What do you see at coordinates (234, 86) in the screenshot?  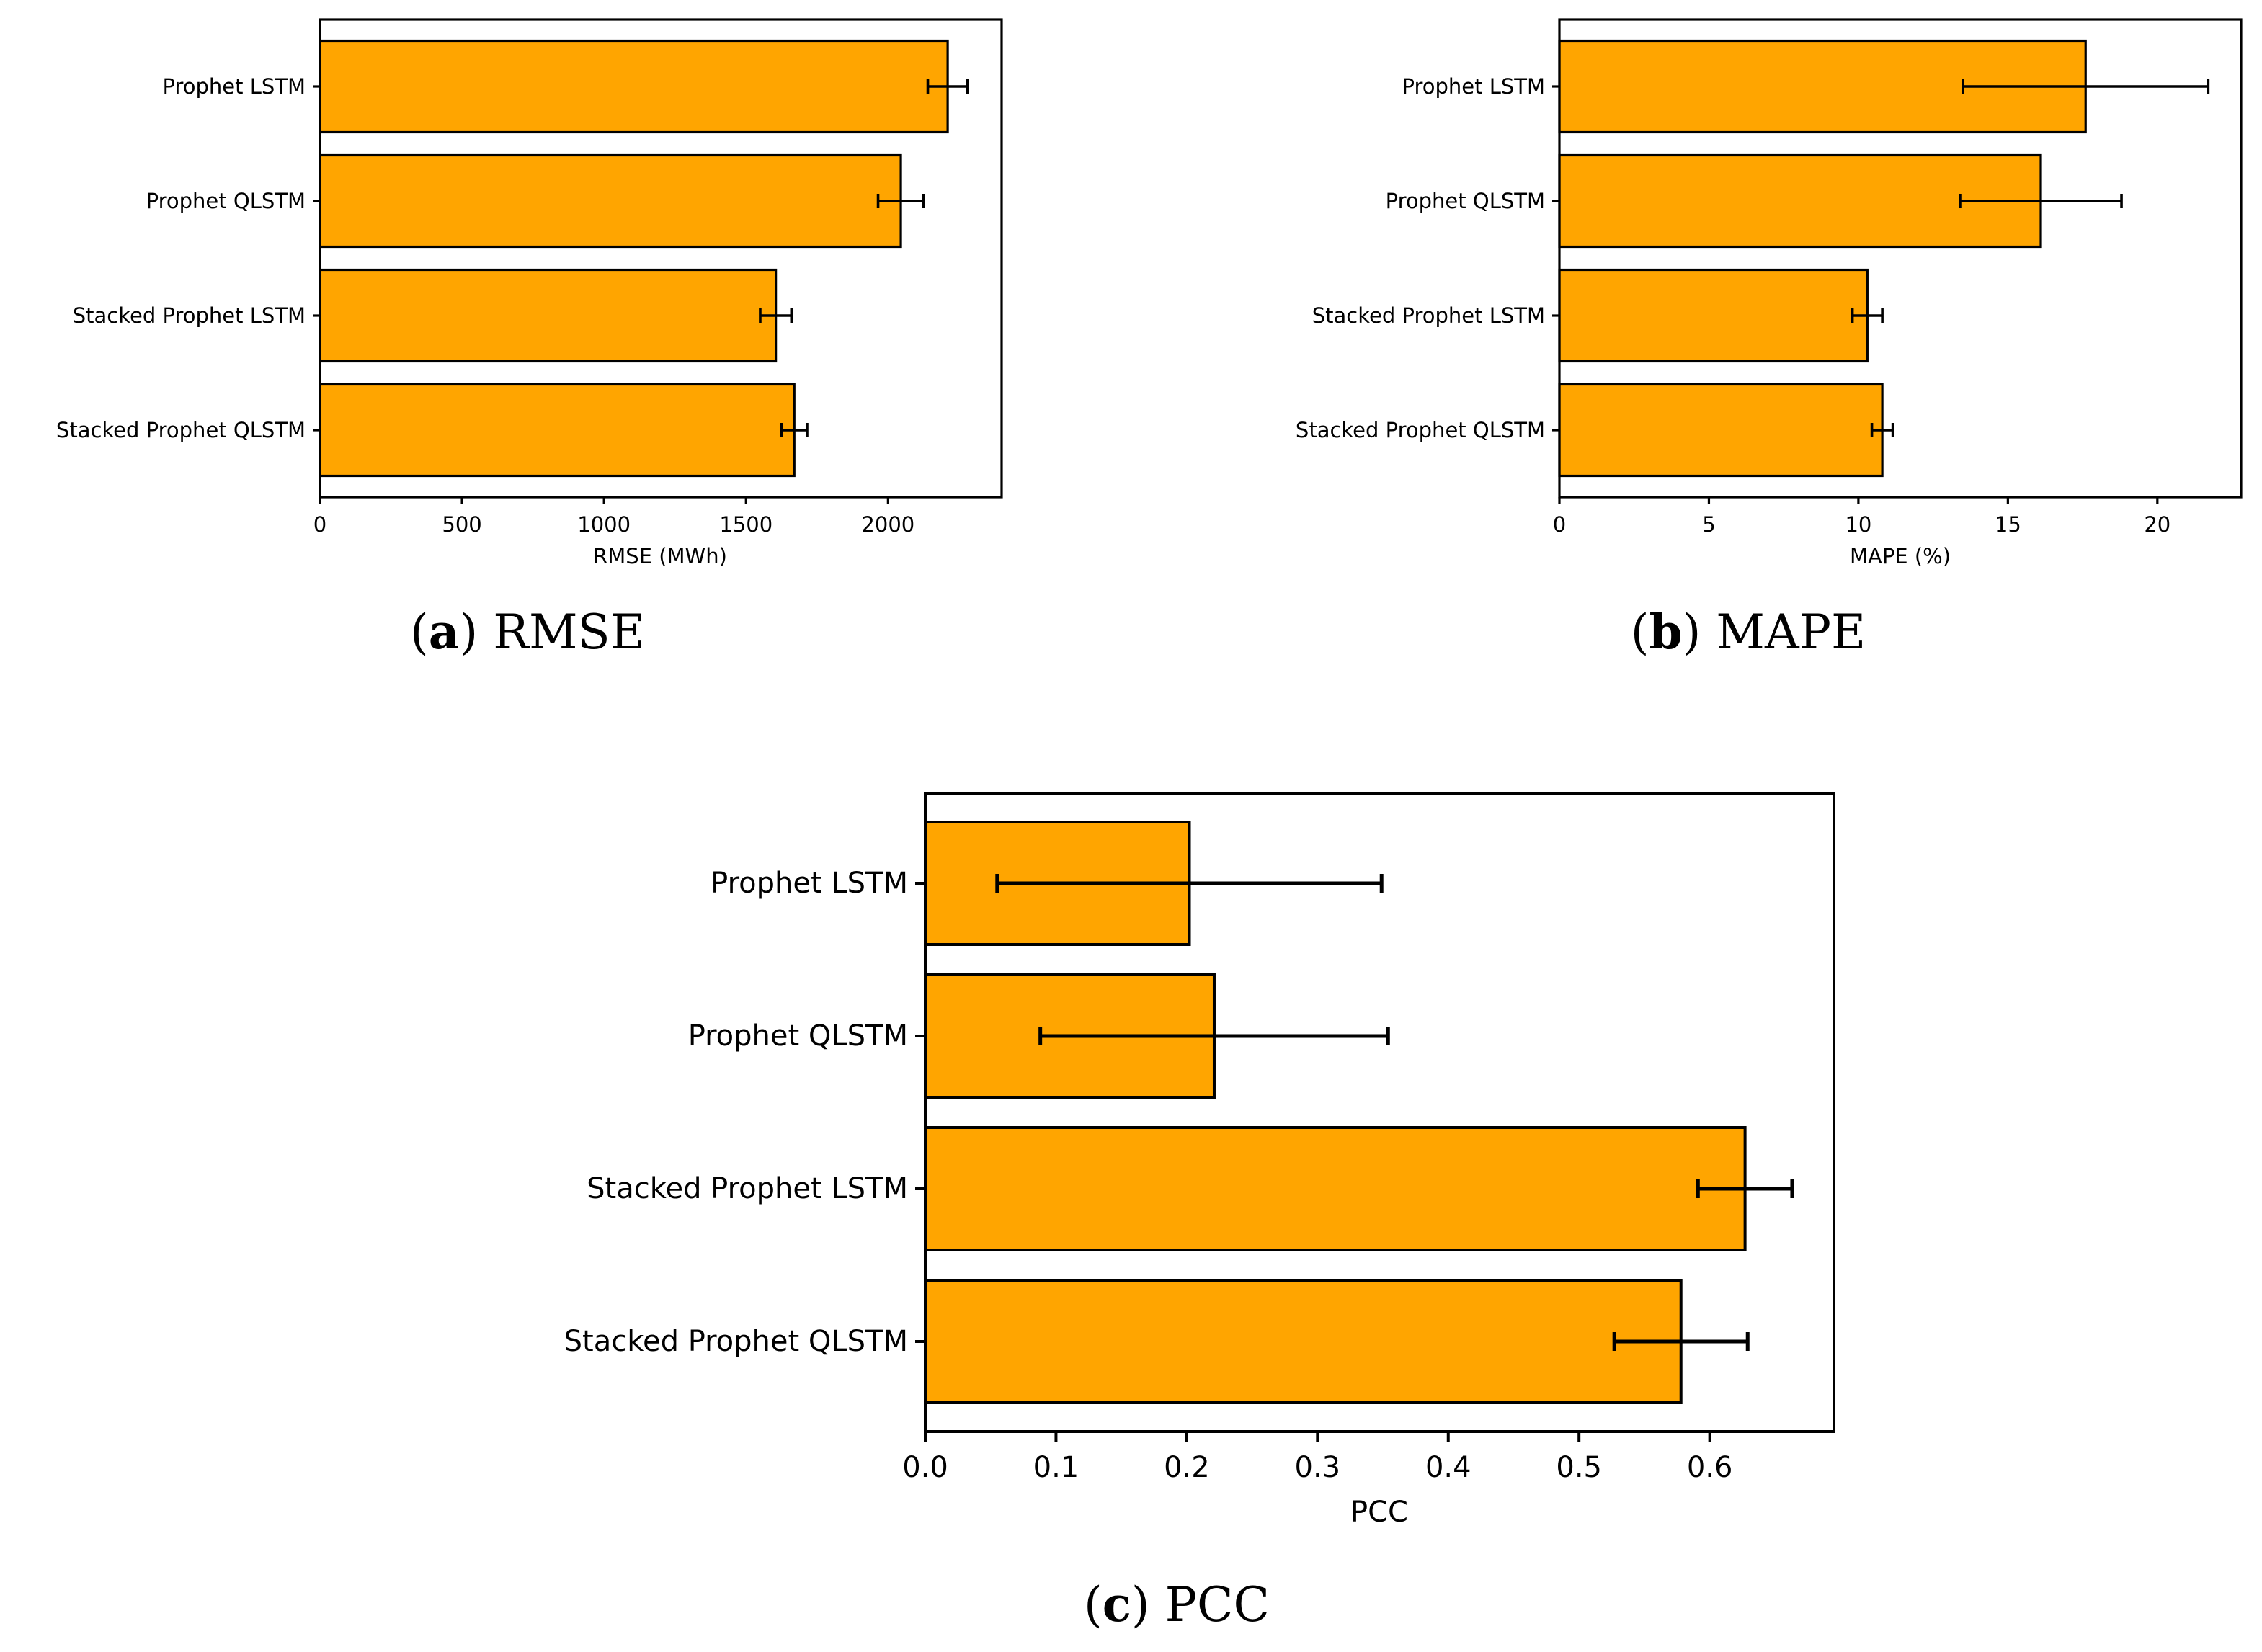 I see `rmse-y-tick-label-prophet-lstm: Prophet LSTM` at bounding box center [234, 86].